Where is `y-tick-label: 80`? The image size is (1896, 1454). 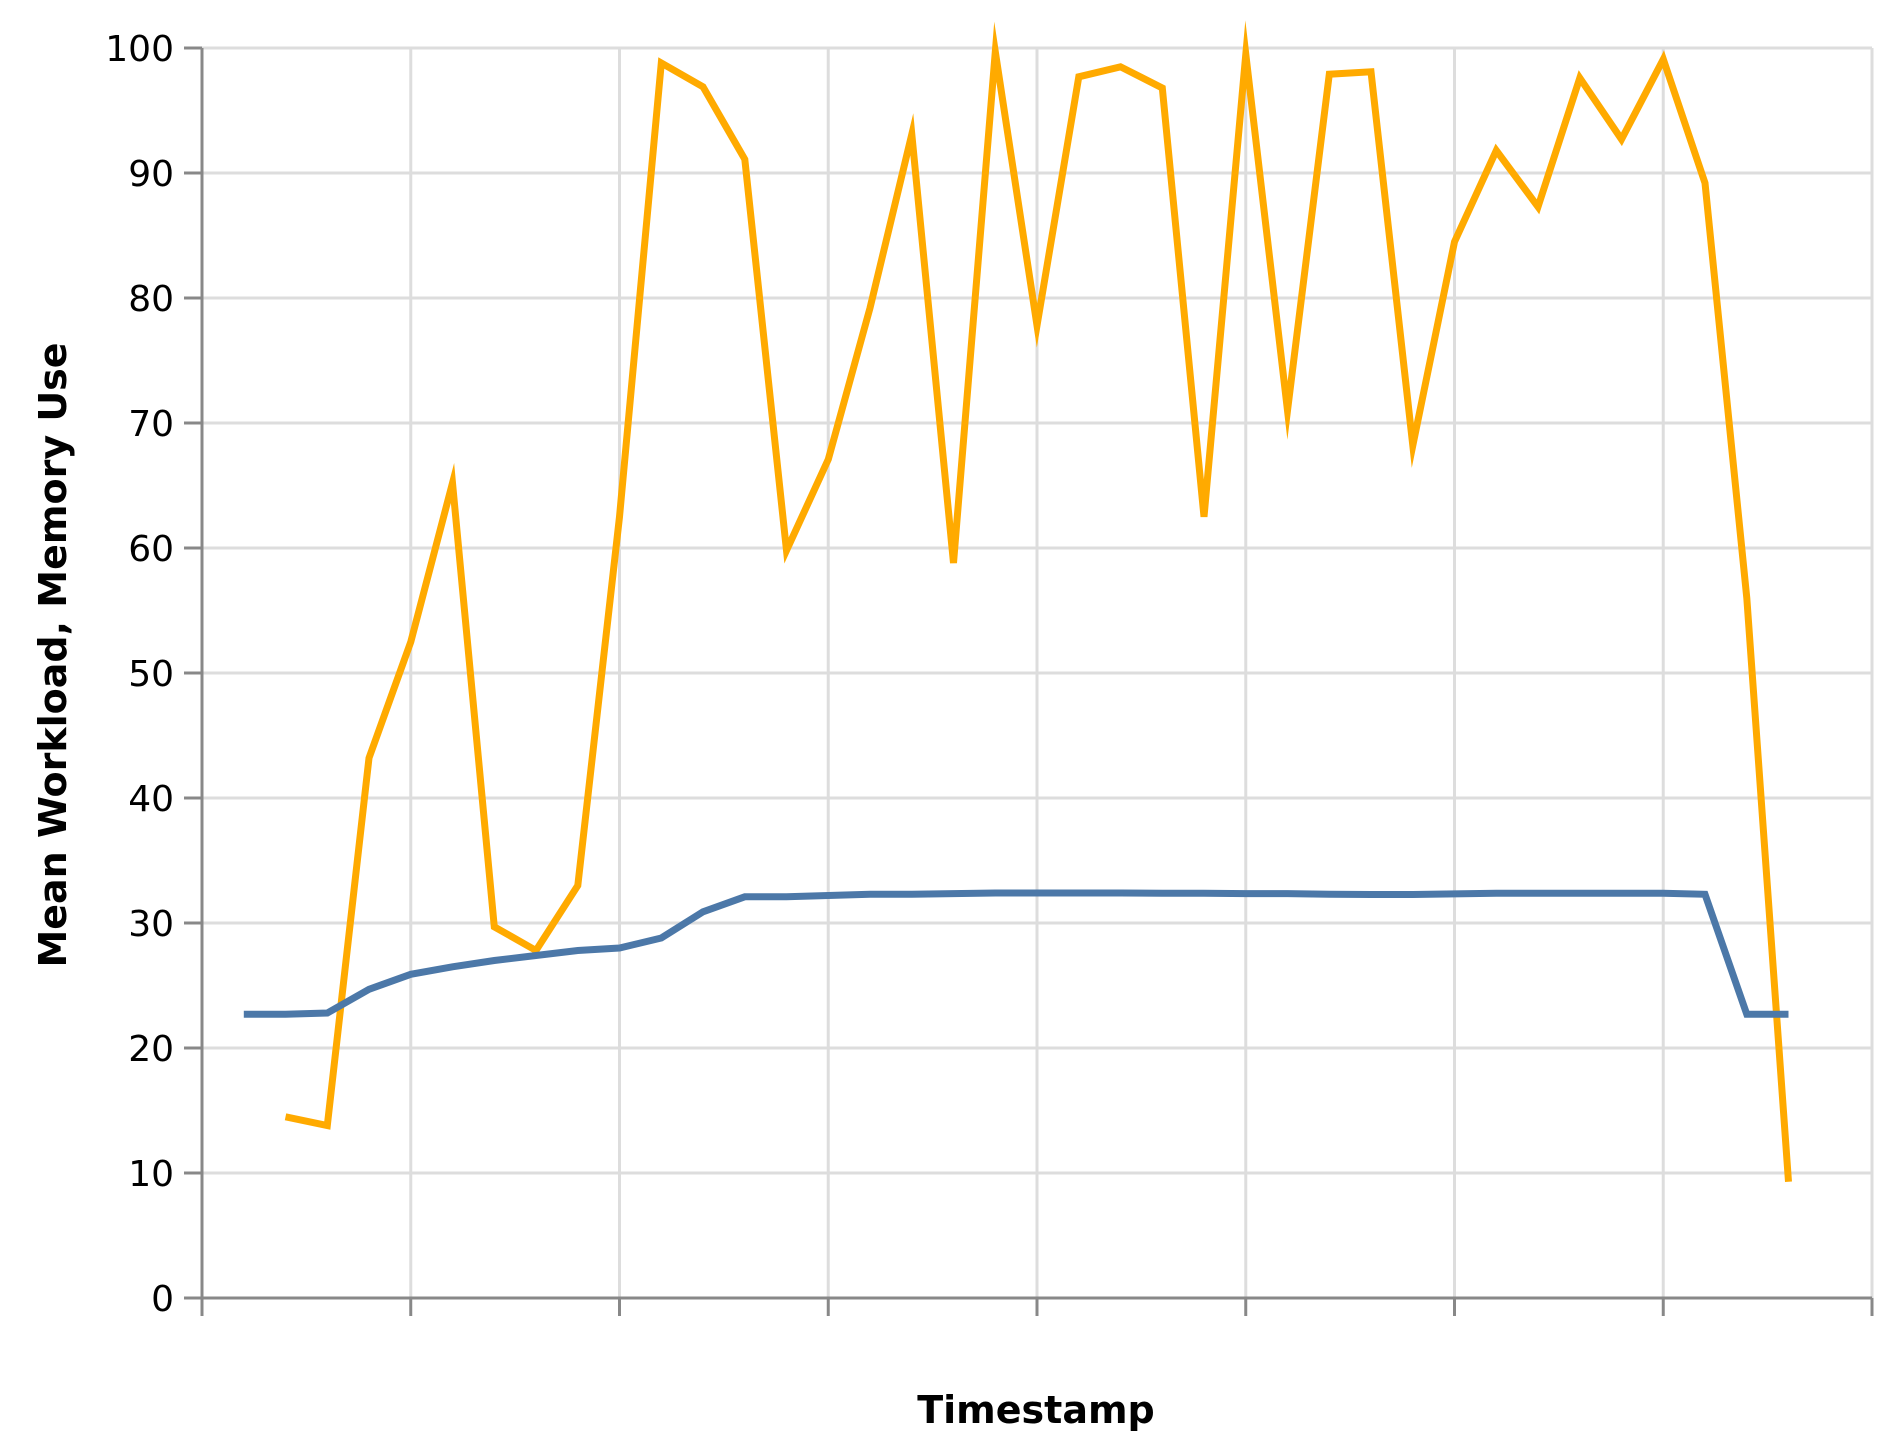 y-tick-label: 80 is located at coordinates (151, 299).